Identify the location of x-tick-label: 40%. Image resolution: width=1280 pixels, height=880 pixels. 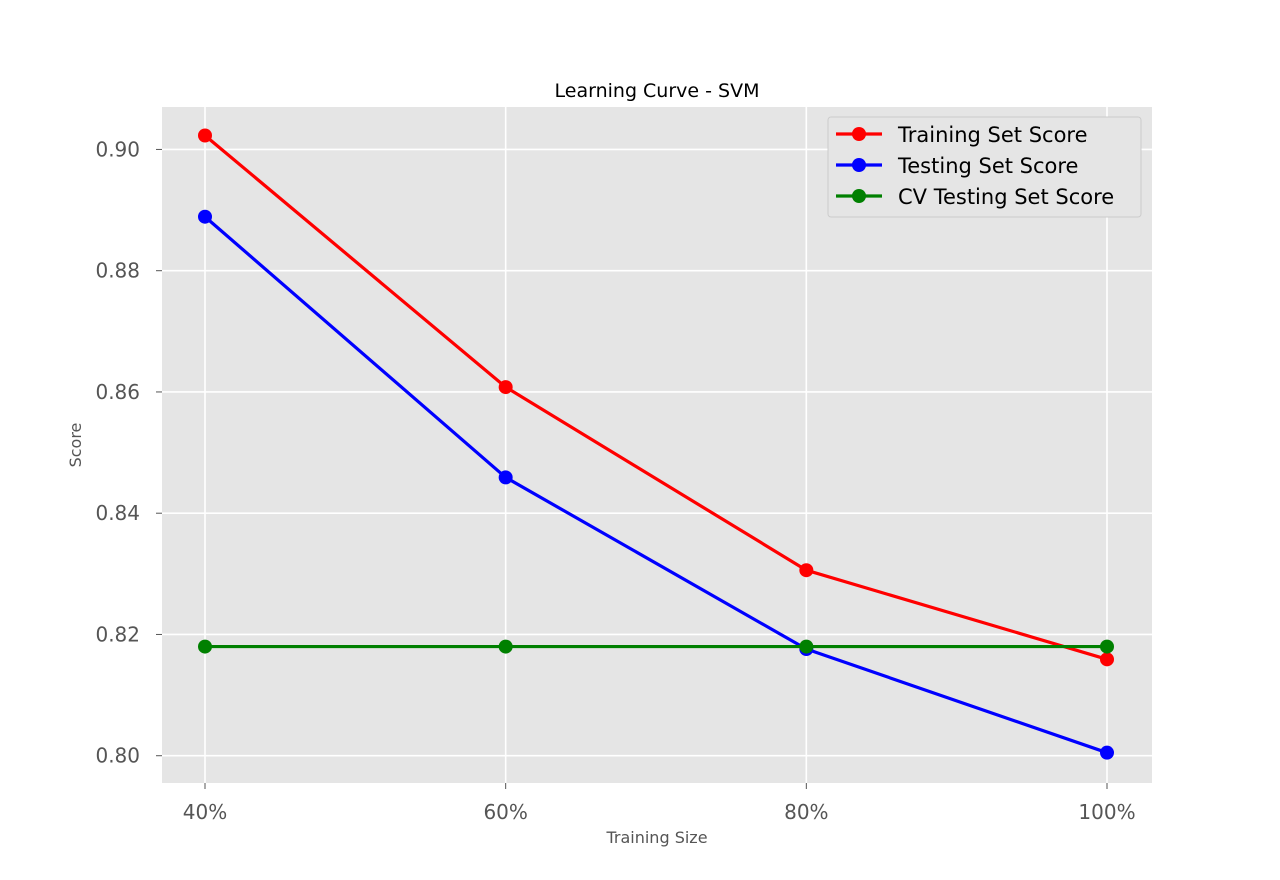
(205, 812).